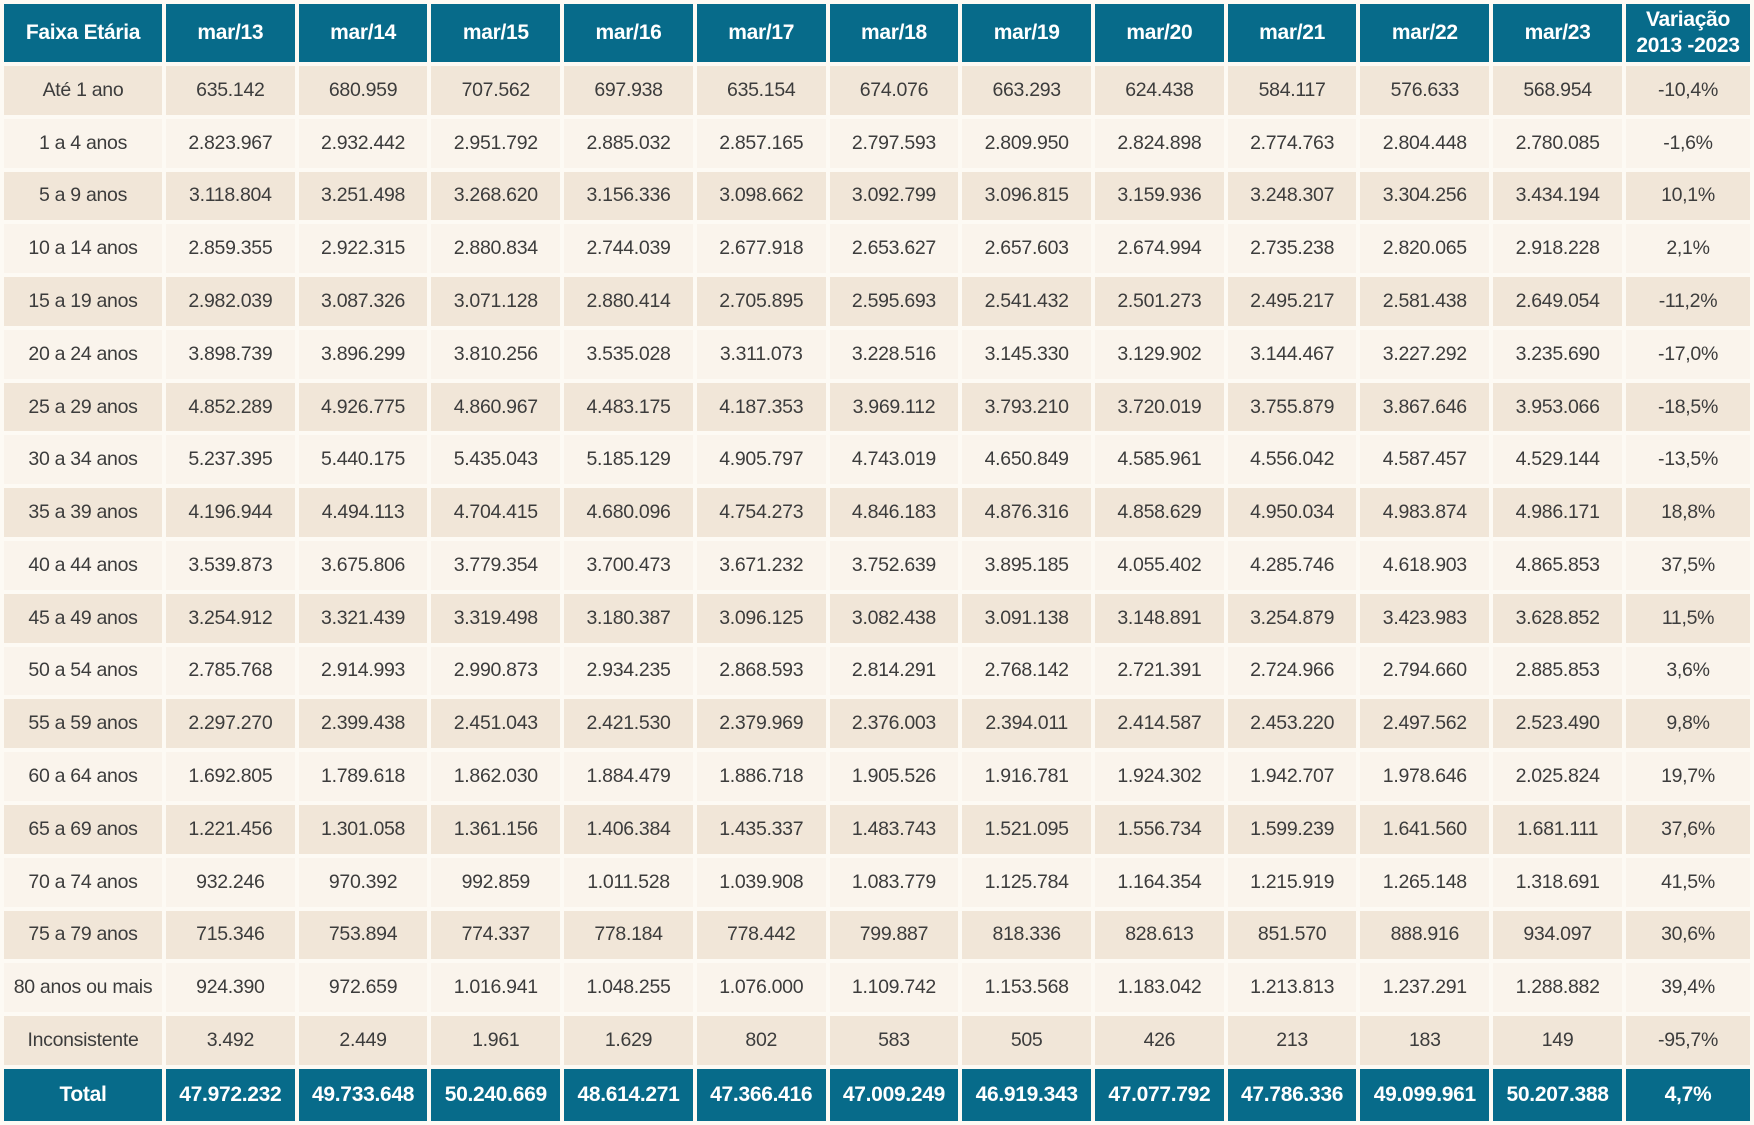 The image size is (1754, 1125). What do you see at coordinates (1292, 1095) in the screenshot?
I see `total-cell: 47.786.336` at bounding box center [1292, 1095].